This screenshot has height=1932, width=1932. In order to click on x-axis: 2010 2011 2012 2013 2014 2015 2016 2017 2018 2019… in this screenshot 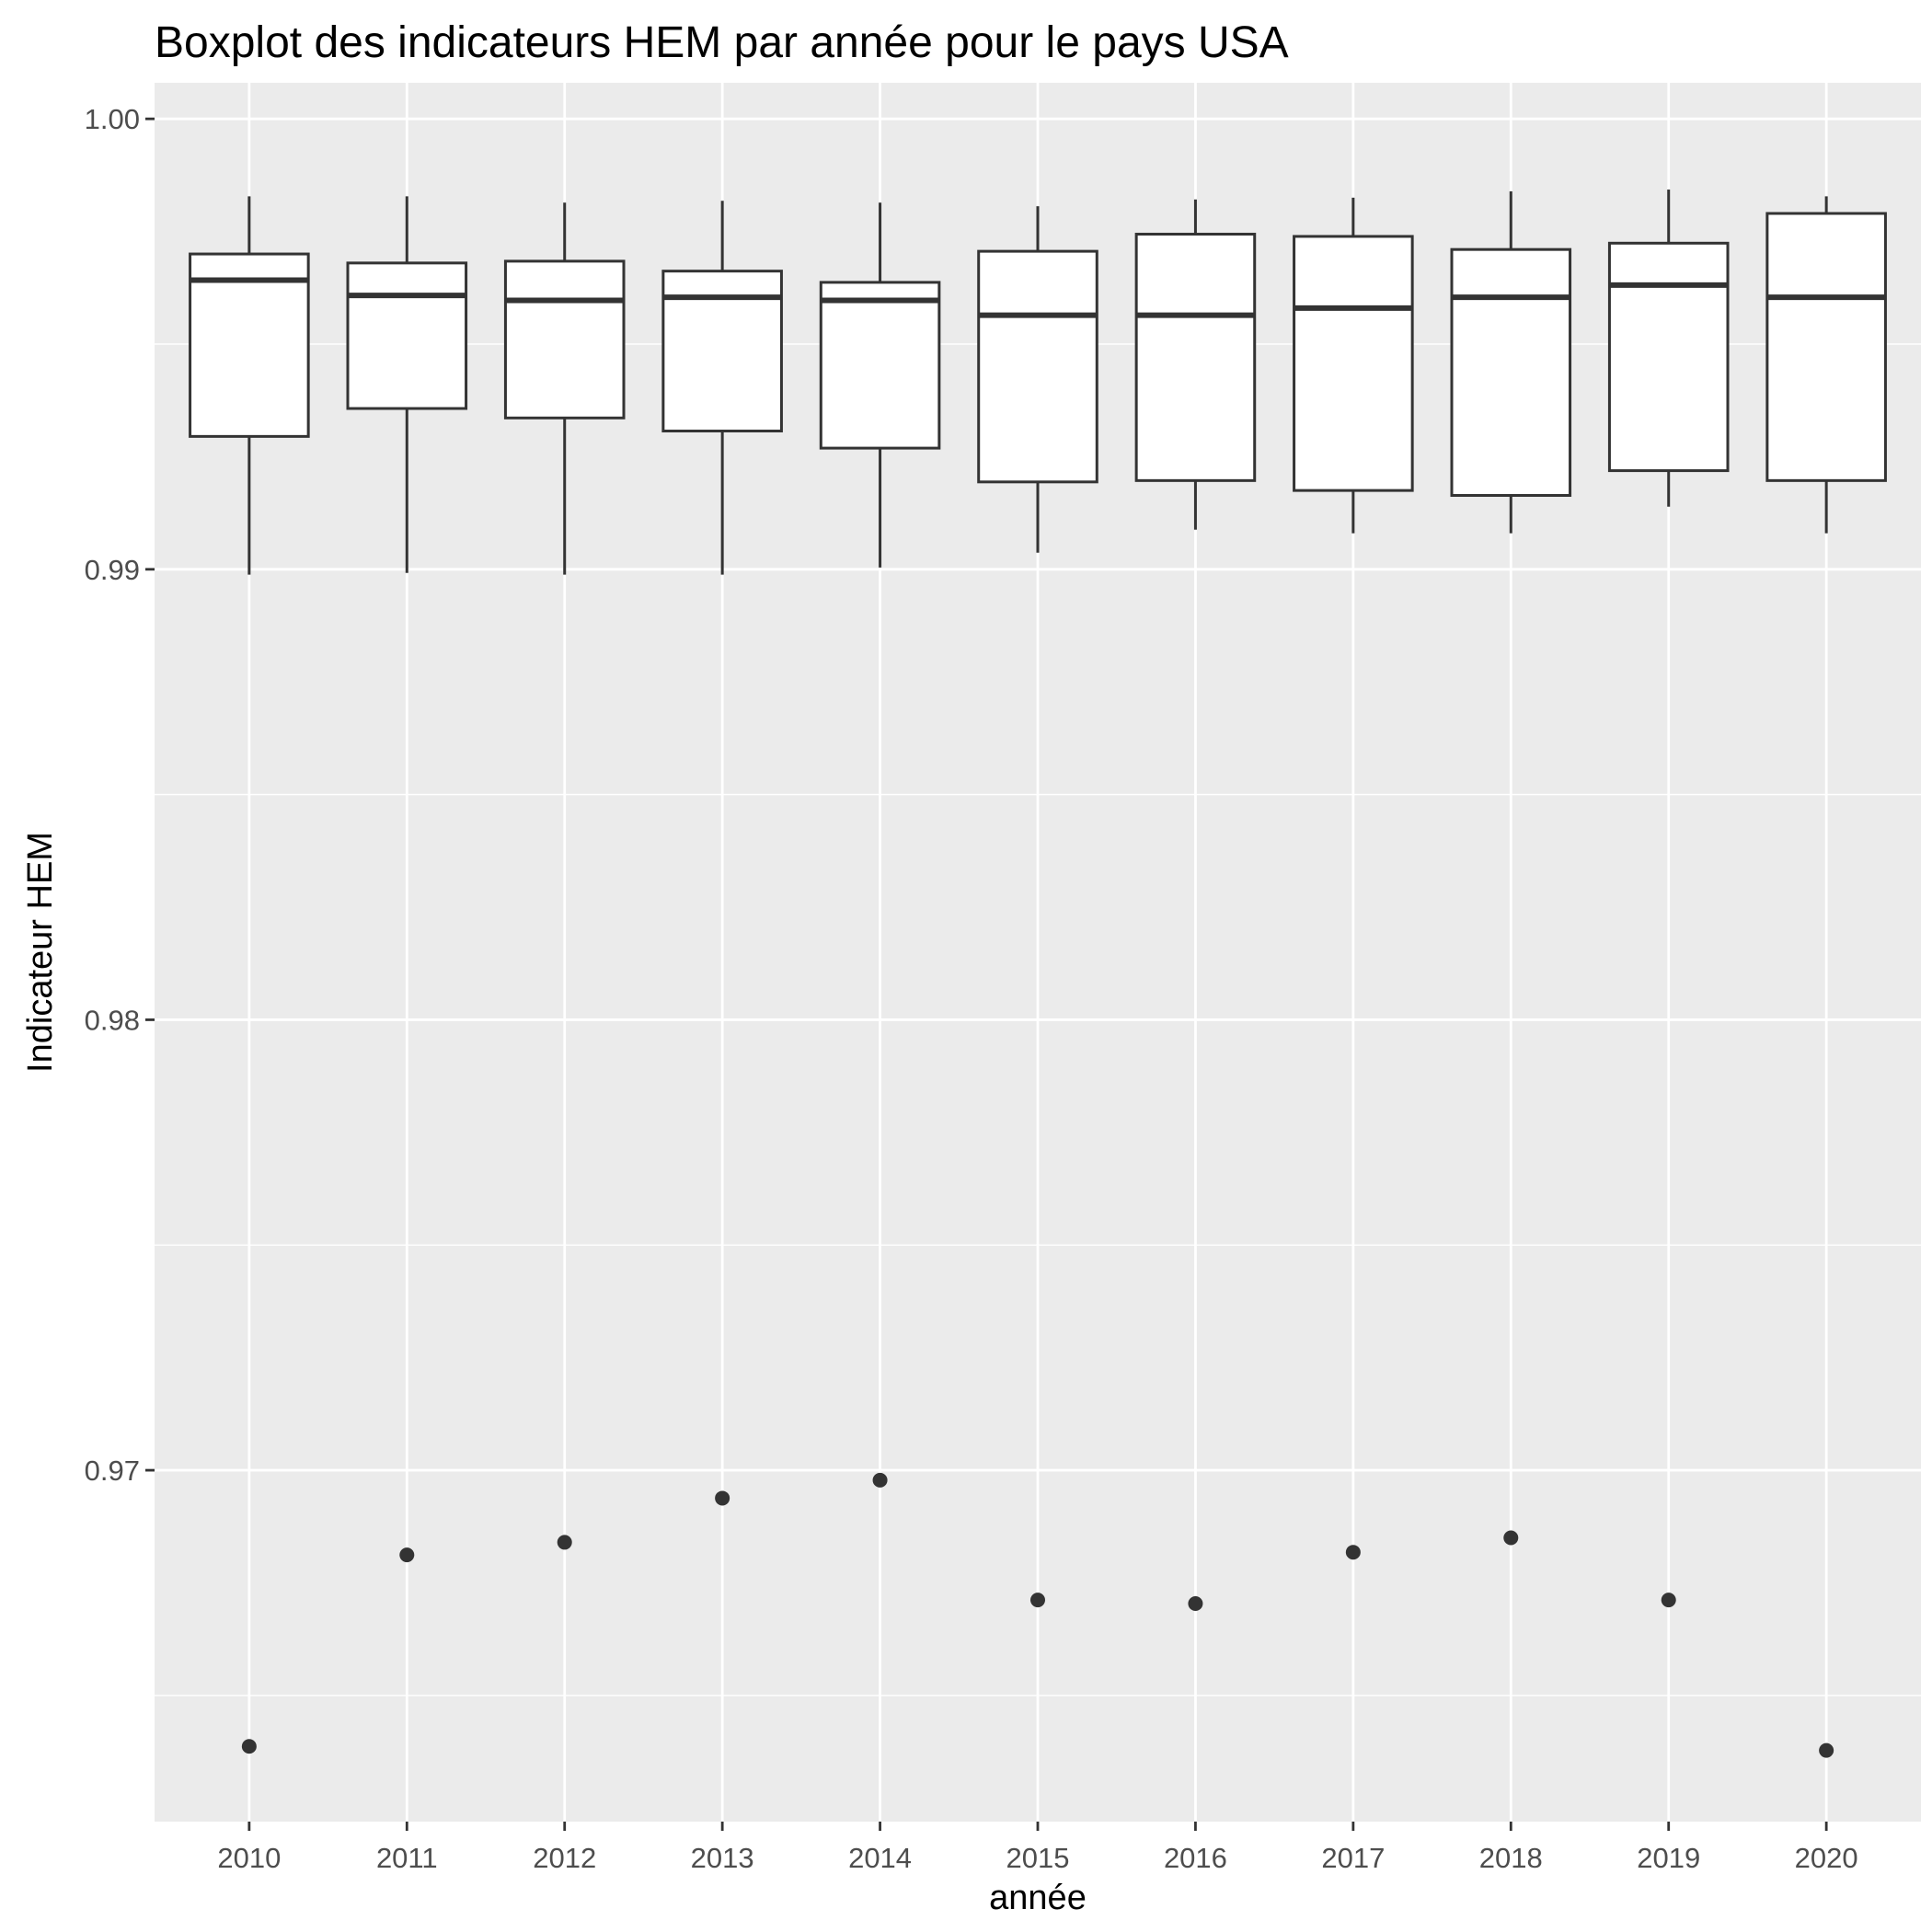, I will do `click(1037, 1848)`.